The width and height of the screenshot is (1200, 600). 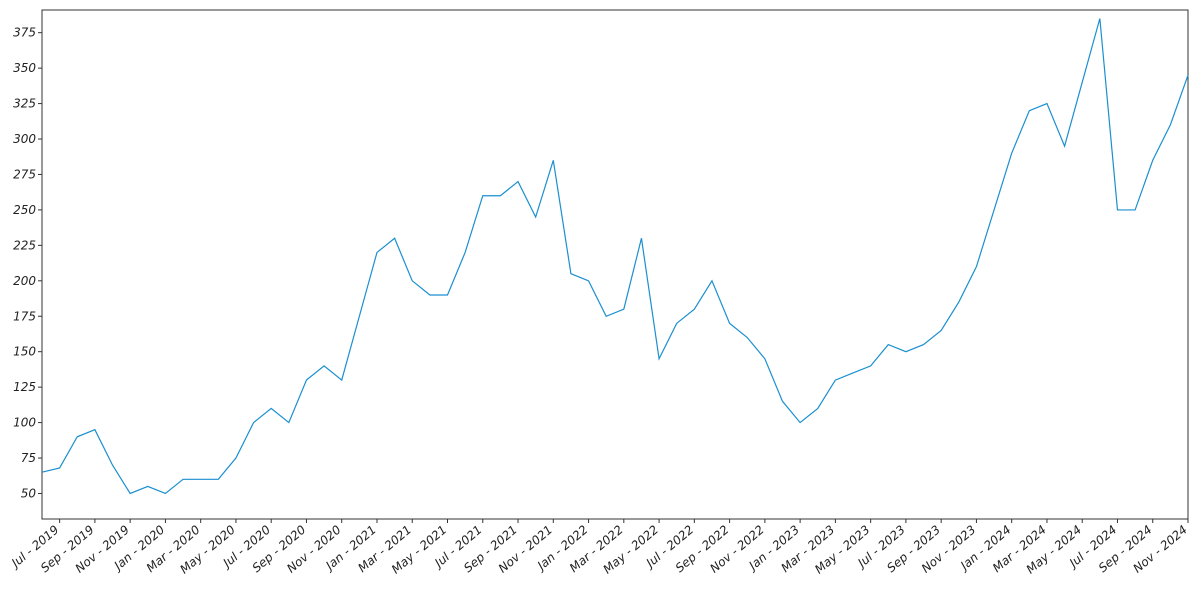 I want to click on y-tick-label: 125, so click(x=24, y=387).